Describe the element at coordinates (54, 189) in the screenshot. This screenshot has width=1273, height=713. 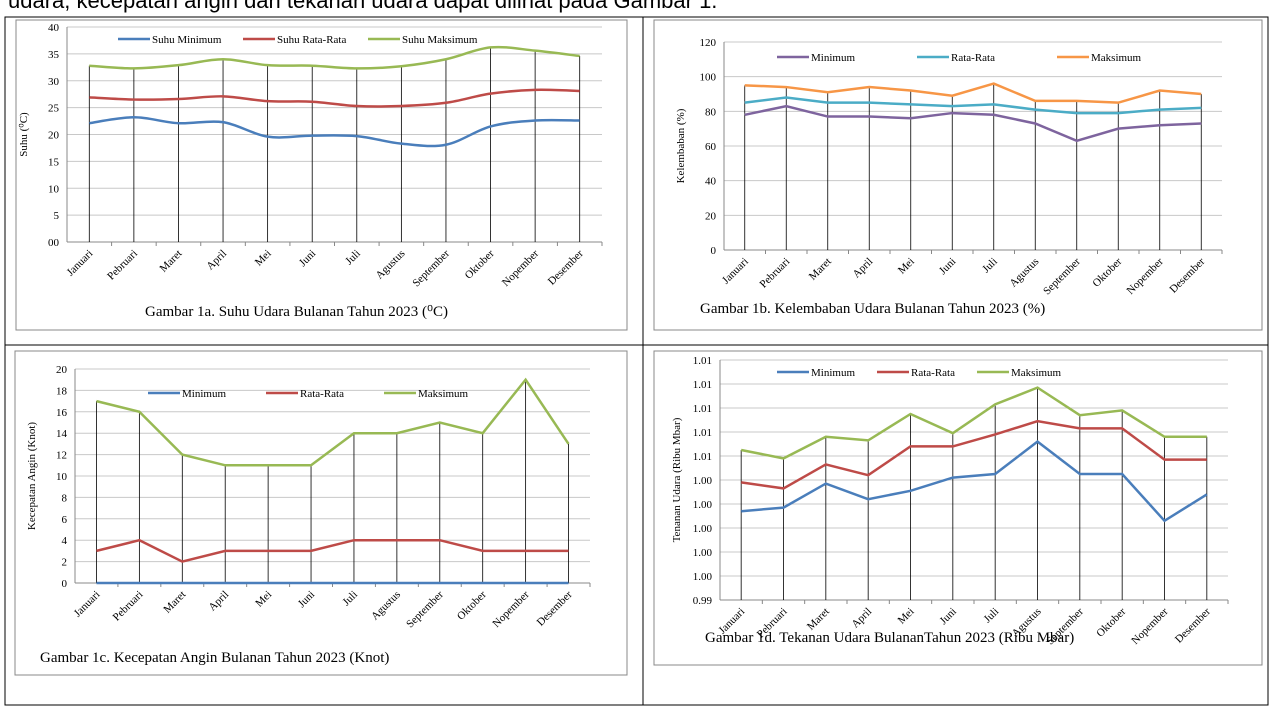
I see `y-tick-label: 10` at that location.